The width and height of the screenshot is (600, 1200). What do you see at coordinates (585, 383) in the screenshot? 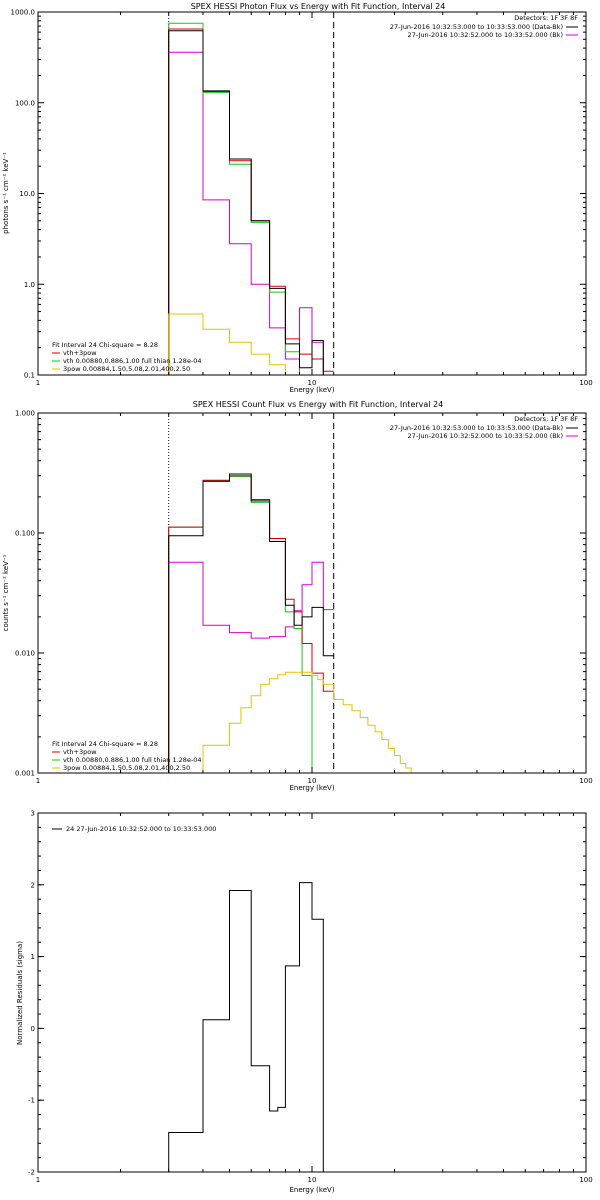
I see `photon-x-tick-label: 100` at bounding box center [585, 383].